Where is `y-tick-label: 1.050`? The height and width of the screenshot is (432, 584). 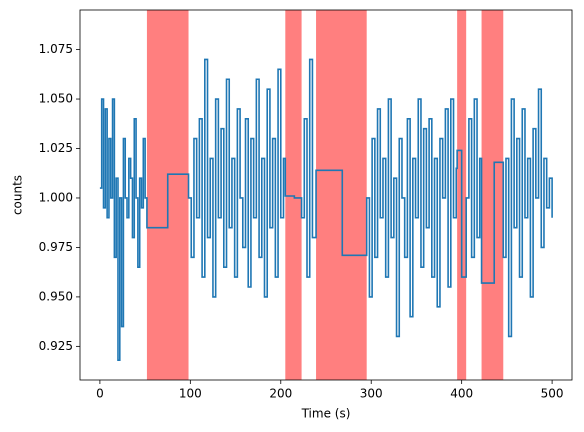
y-tick-label: 1.050 is located at coordinates (56, 99).